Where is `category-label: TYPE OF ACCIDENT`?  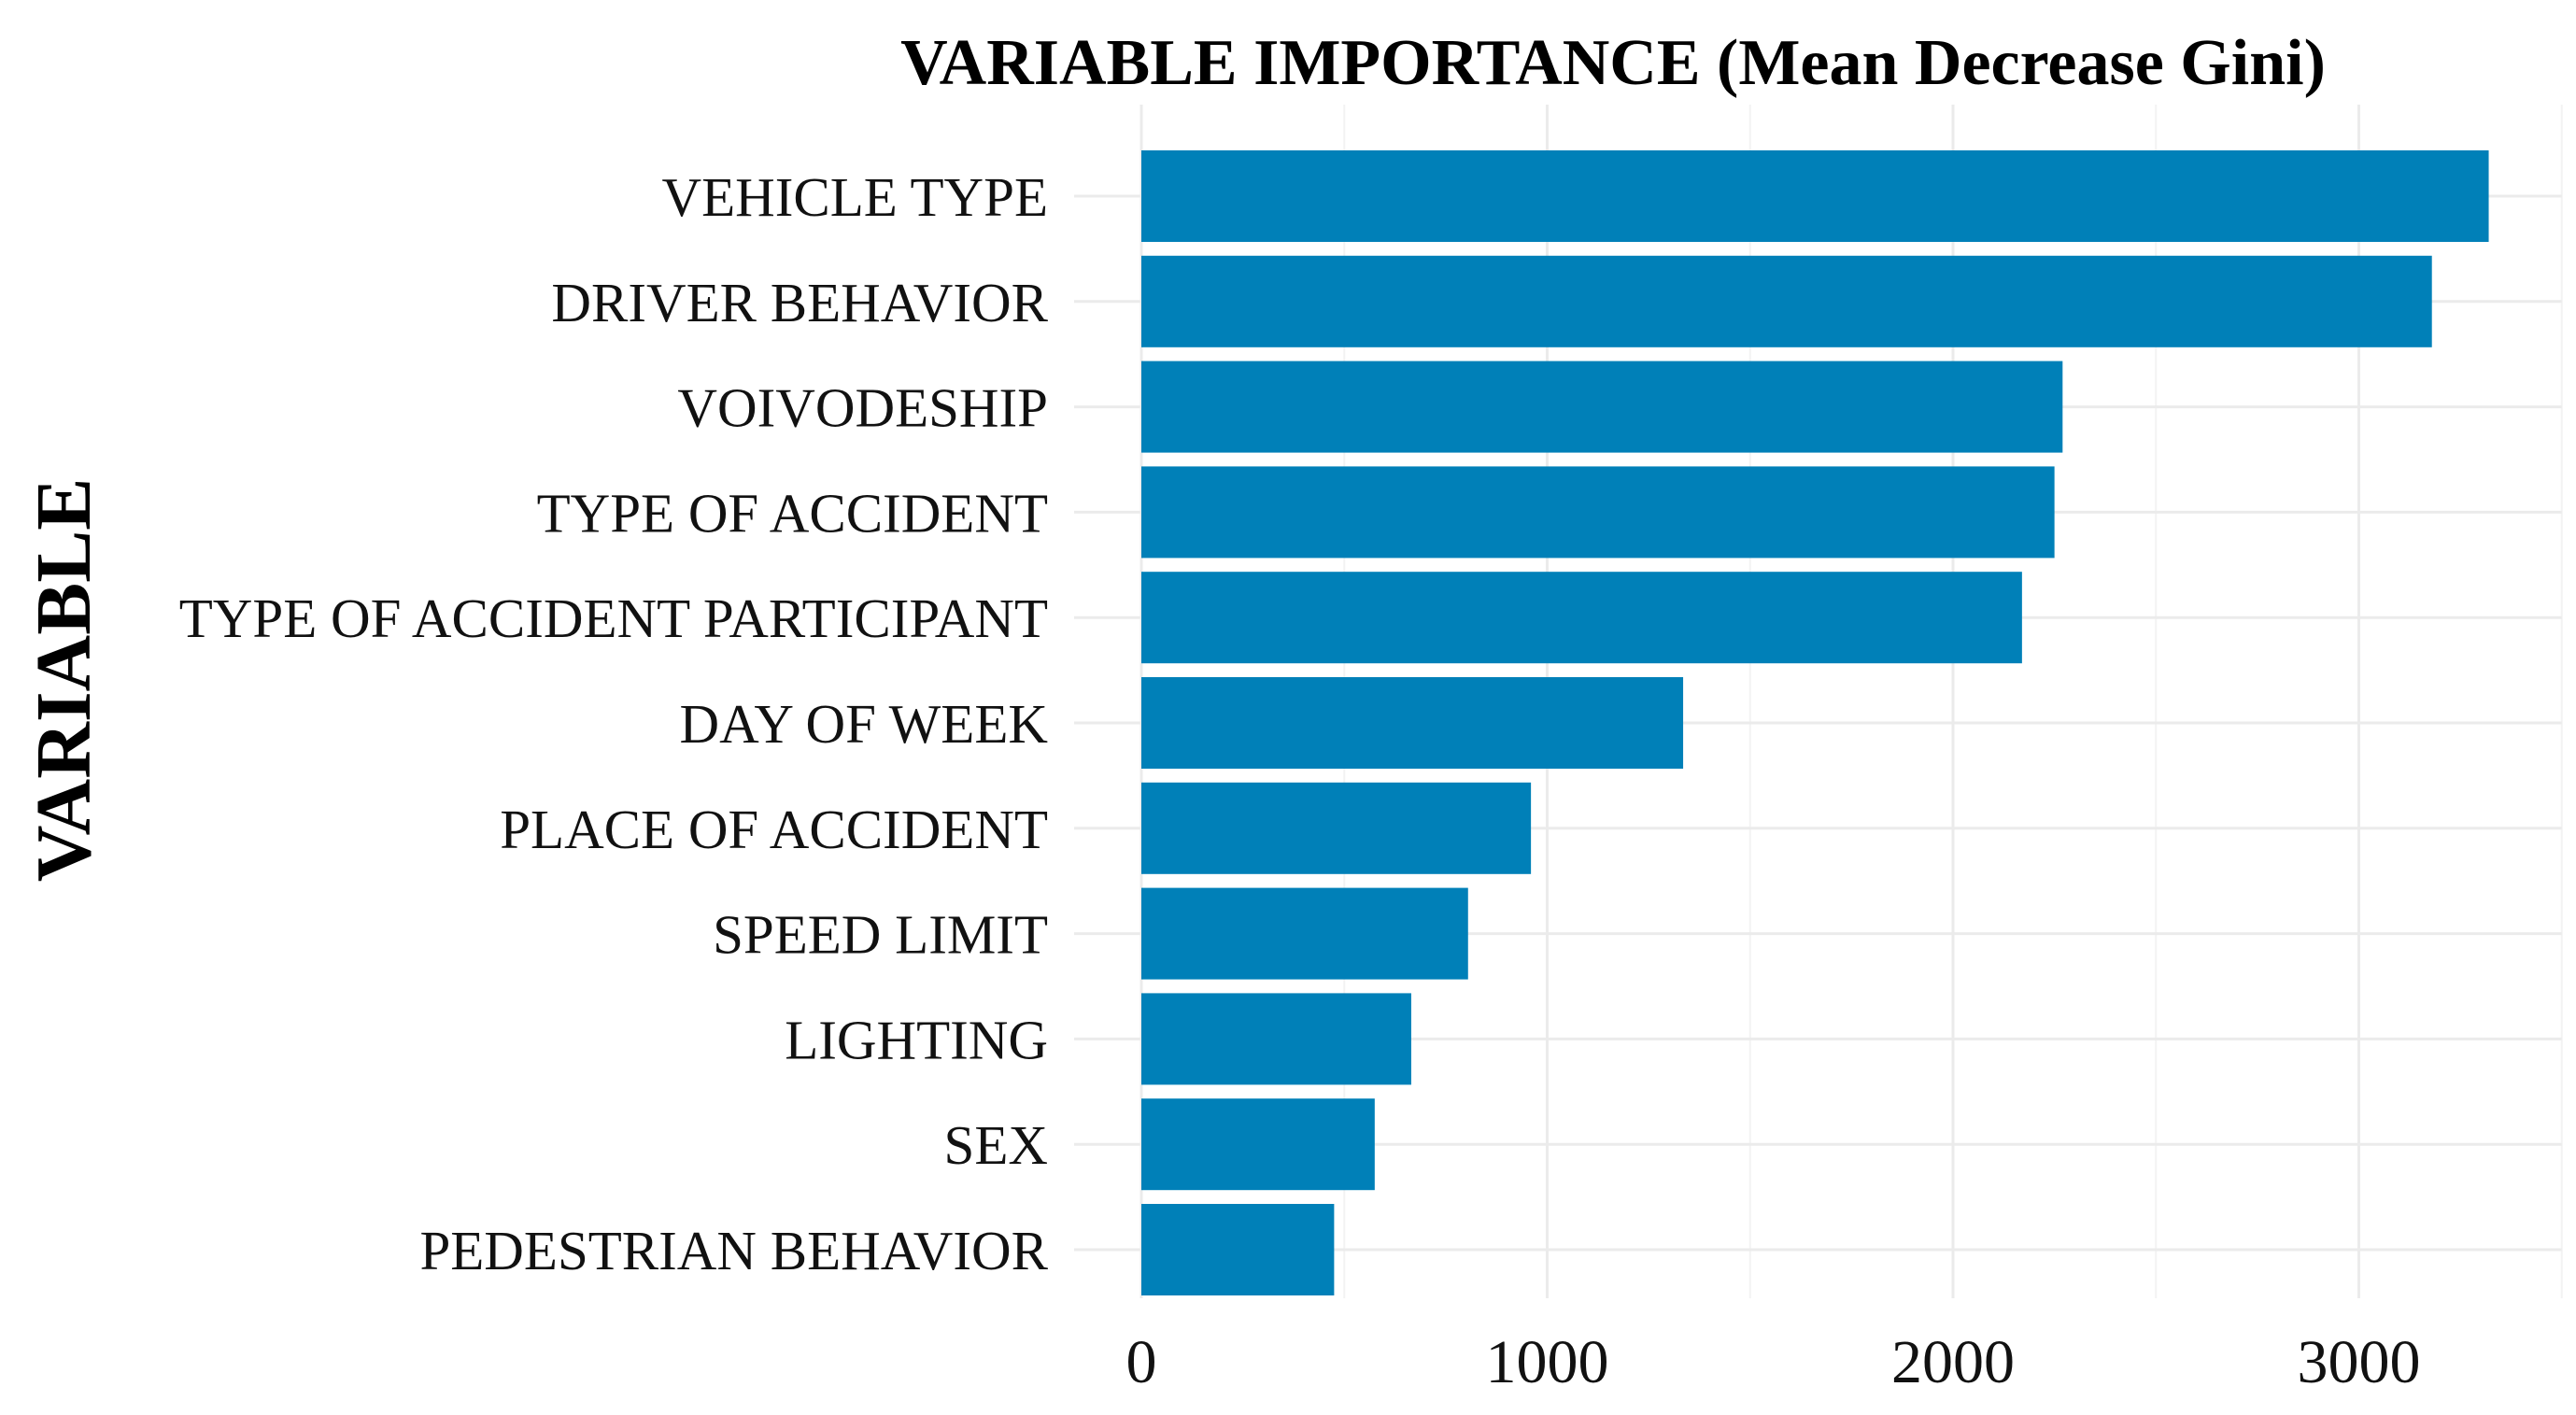
category-label: TYPE OF ACCIDENT is located at coordinates (793, 513).